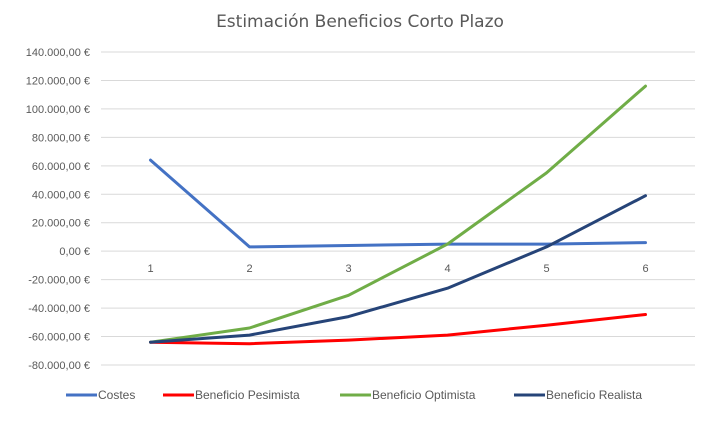  What do you see at coordinates (58, 53) in the screenshot?
I see `y-tick-label: 140.000,00 €` at bounding box center [58, 53].